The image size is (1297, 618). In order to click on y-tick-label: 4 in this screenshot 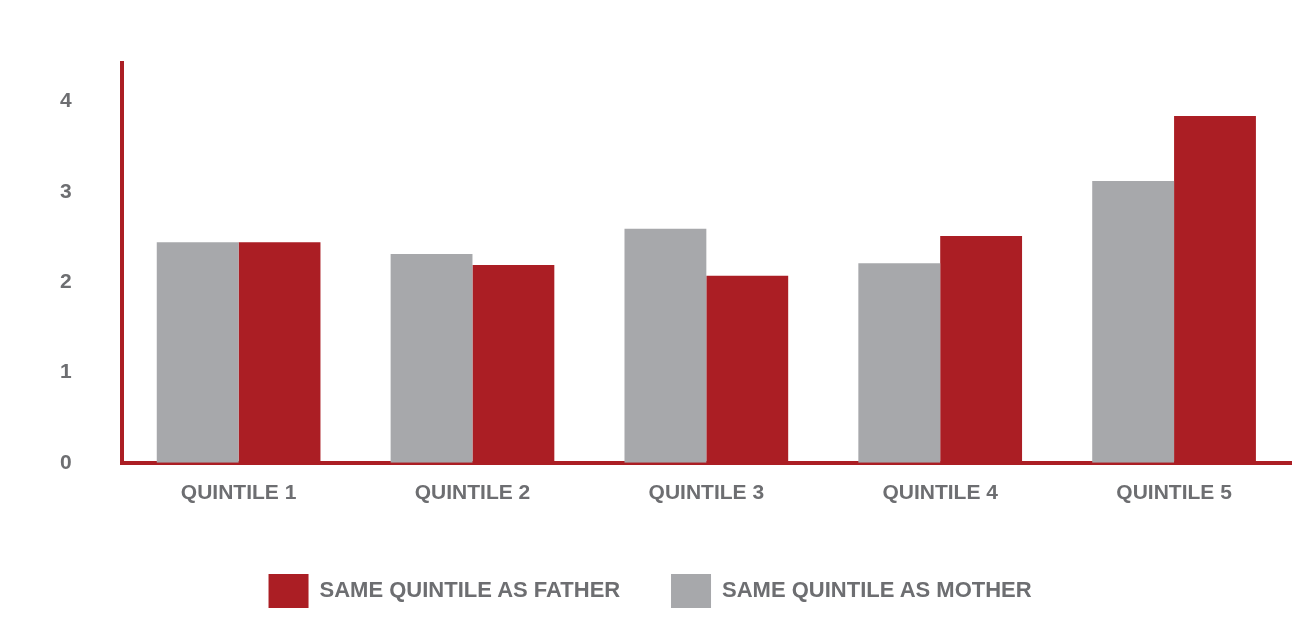, I will do `click(65, 100)`.